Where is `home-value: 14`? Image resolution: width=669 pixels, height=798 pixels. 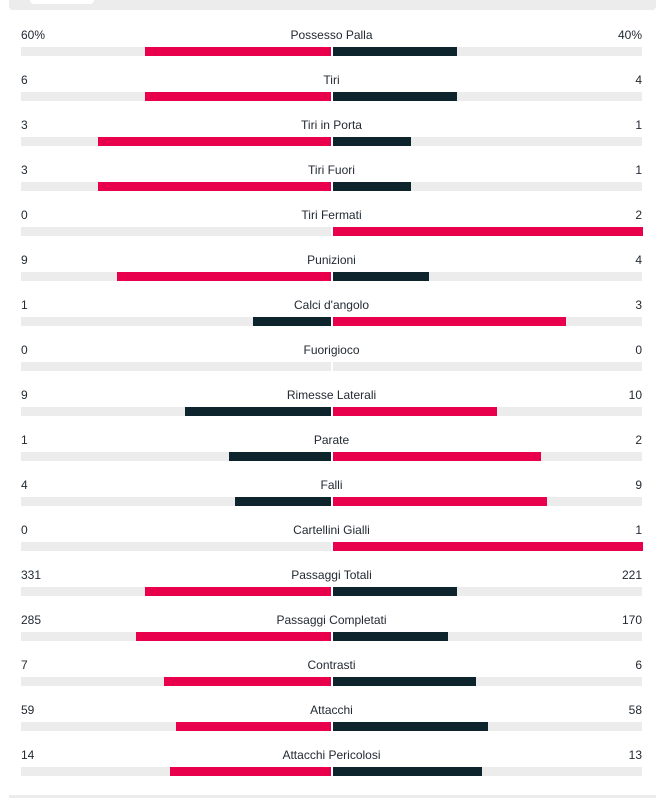 home-value: 14 is located at coordinates (28, 755).